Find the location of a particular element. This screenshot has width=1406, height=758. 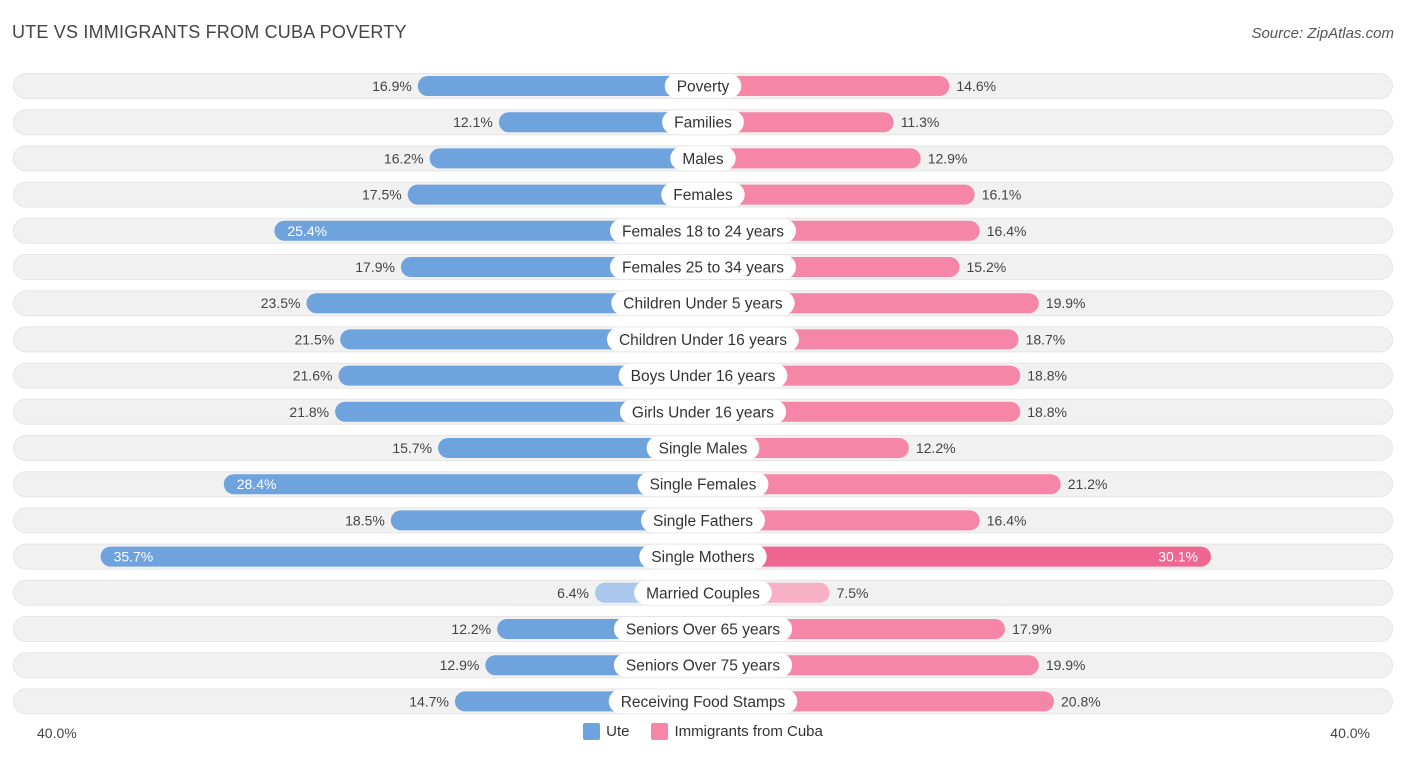

category-pill-boys-under-16-years is located at coordinates (703, 375).